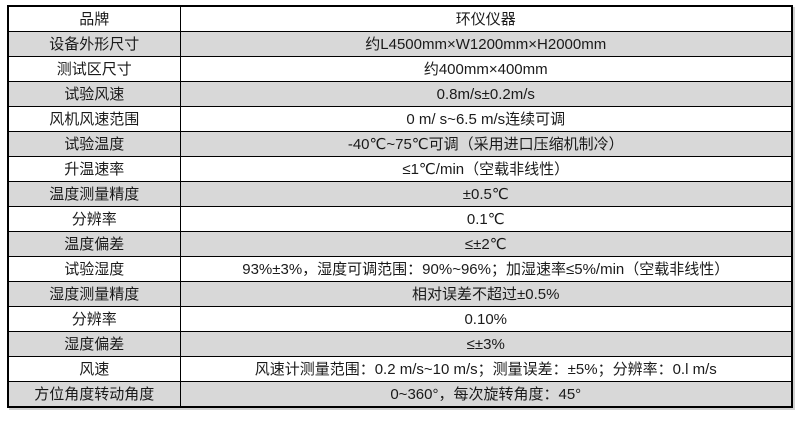  Describe the element at coordinates (94, 144) in the screenshot. I see `spec-label-cell: 试验温度` at that location.